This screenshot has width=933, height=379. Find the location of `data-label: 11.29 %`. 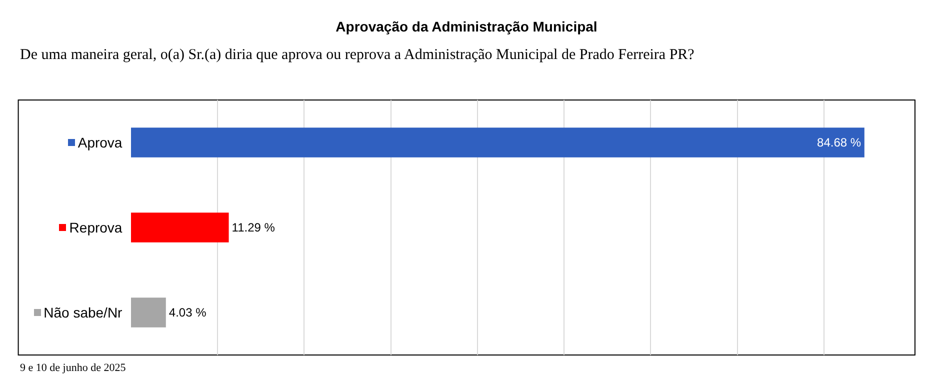

data-label: 11.29 % is located at coordinates (254, 227).